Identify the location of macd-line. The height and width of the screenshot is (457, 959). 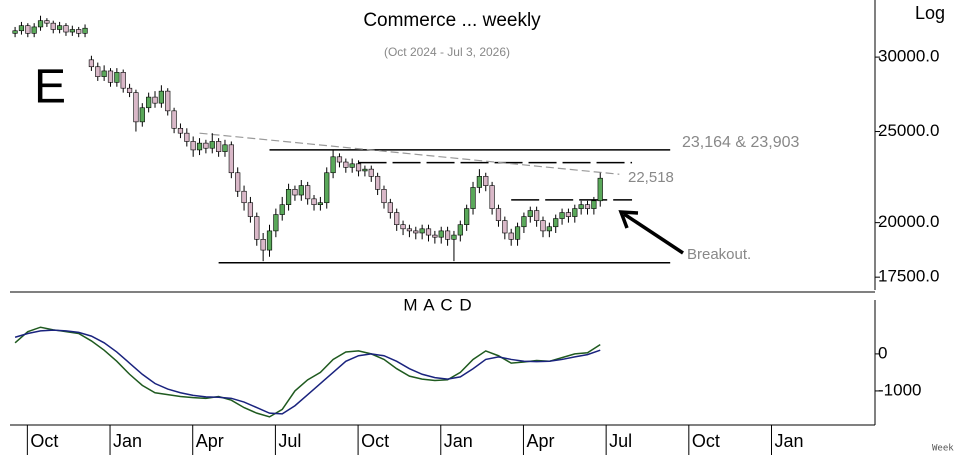
(307, 372).